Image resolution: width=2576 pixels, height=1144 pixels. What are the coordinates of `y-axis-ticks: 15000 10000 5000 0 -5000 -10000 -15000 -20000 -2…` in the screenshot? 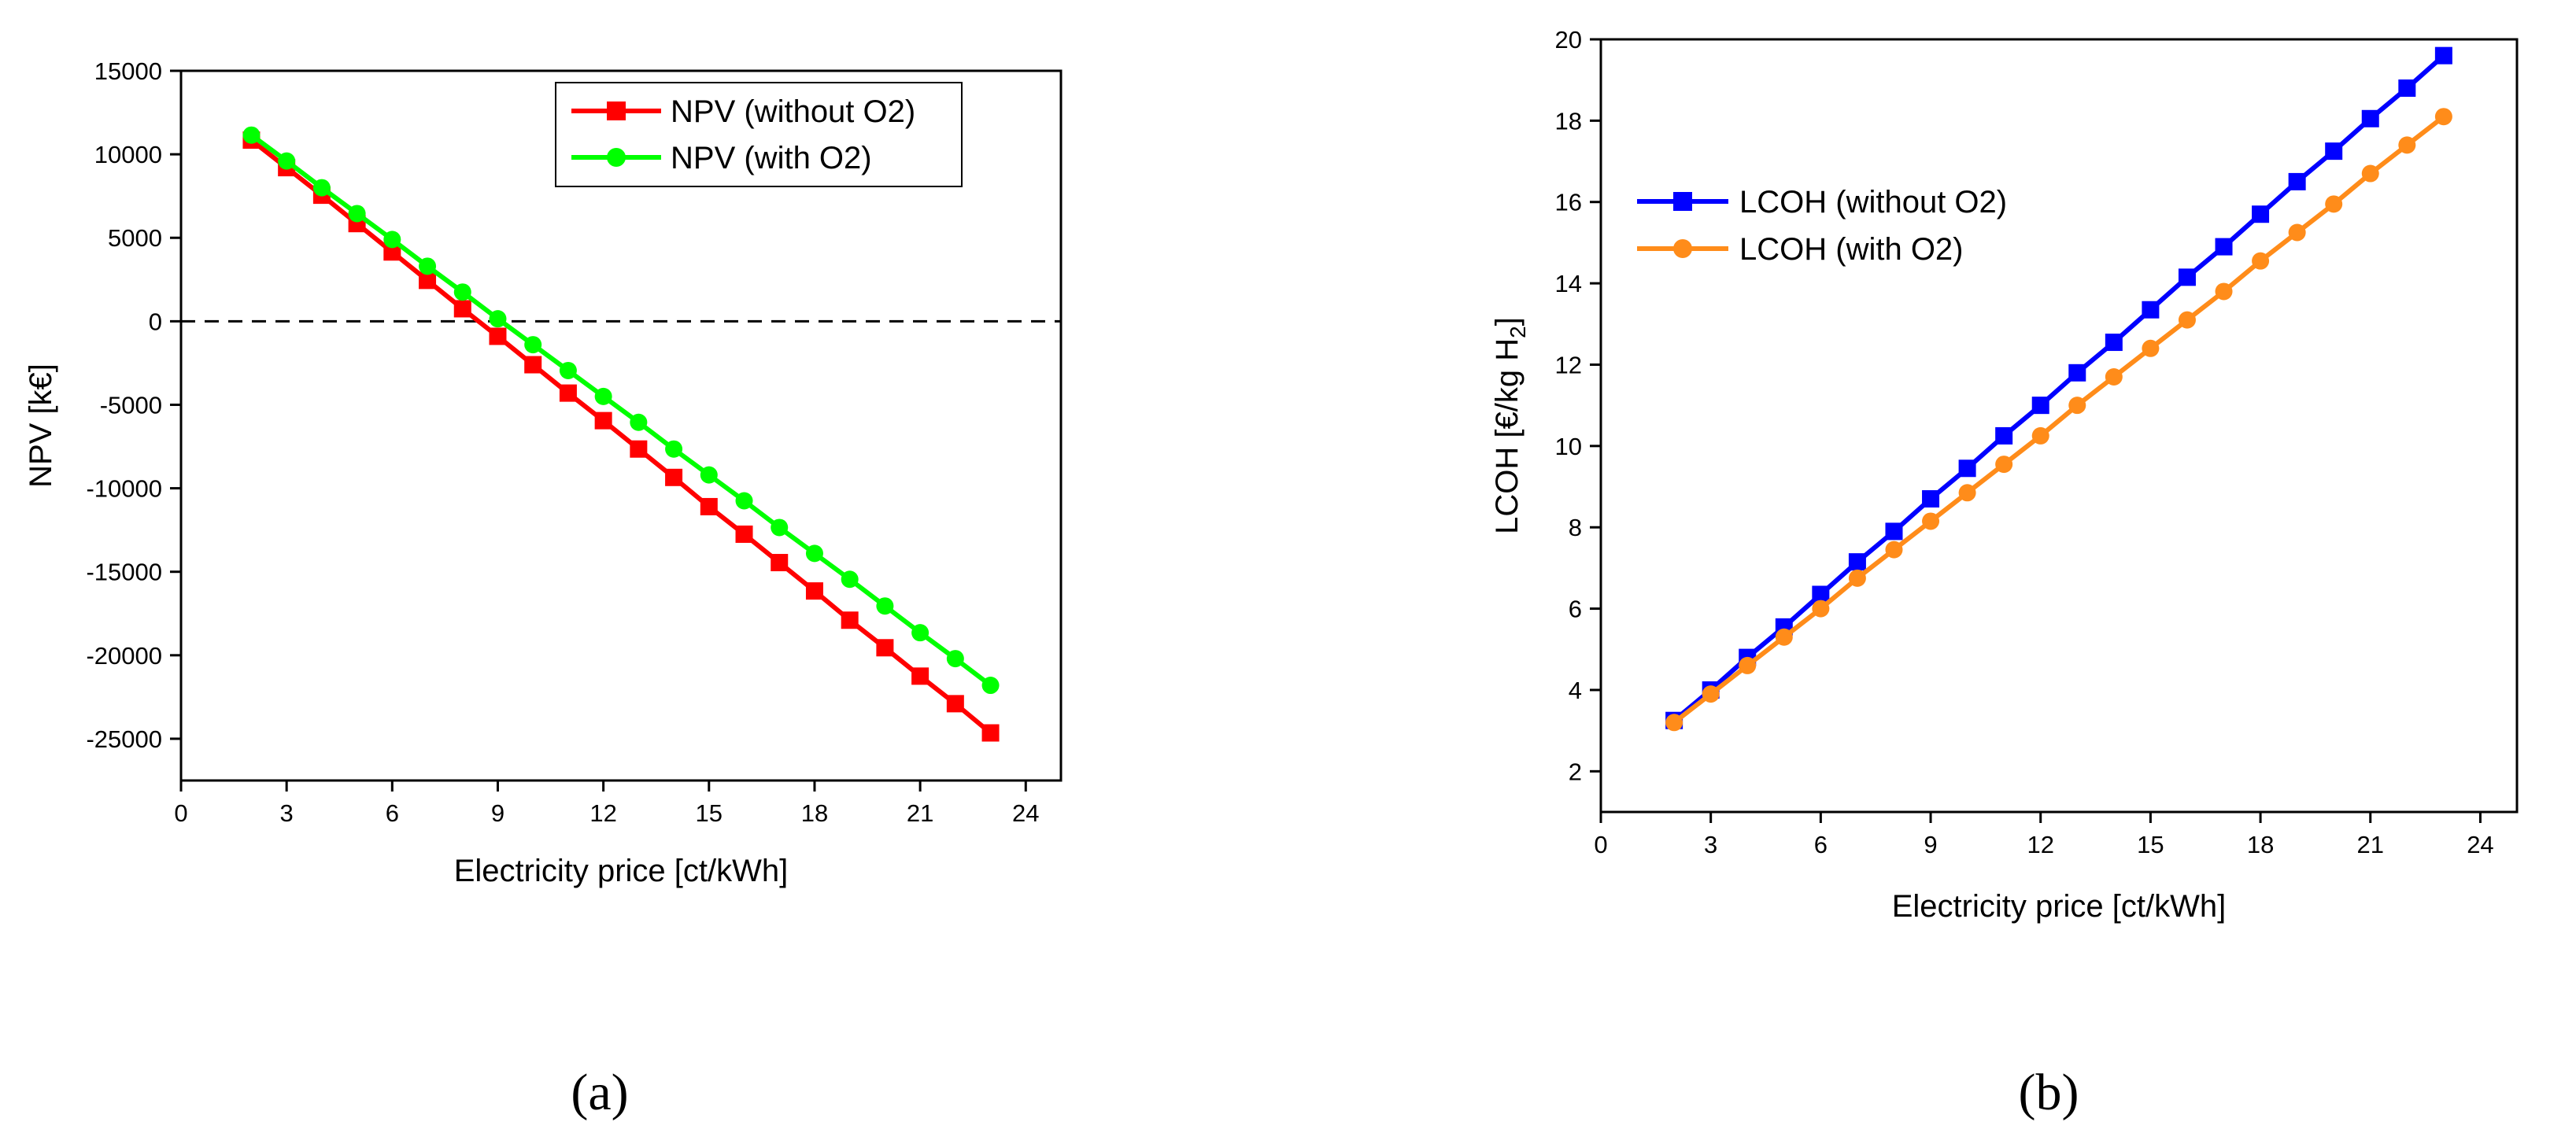 It's located at (133, 405).